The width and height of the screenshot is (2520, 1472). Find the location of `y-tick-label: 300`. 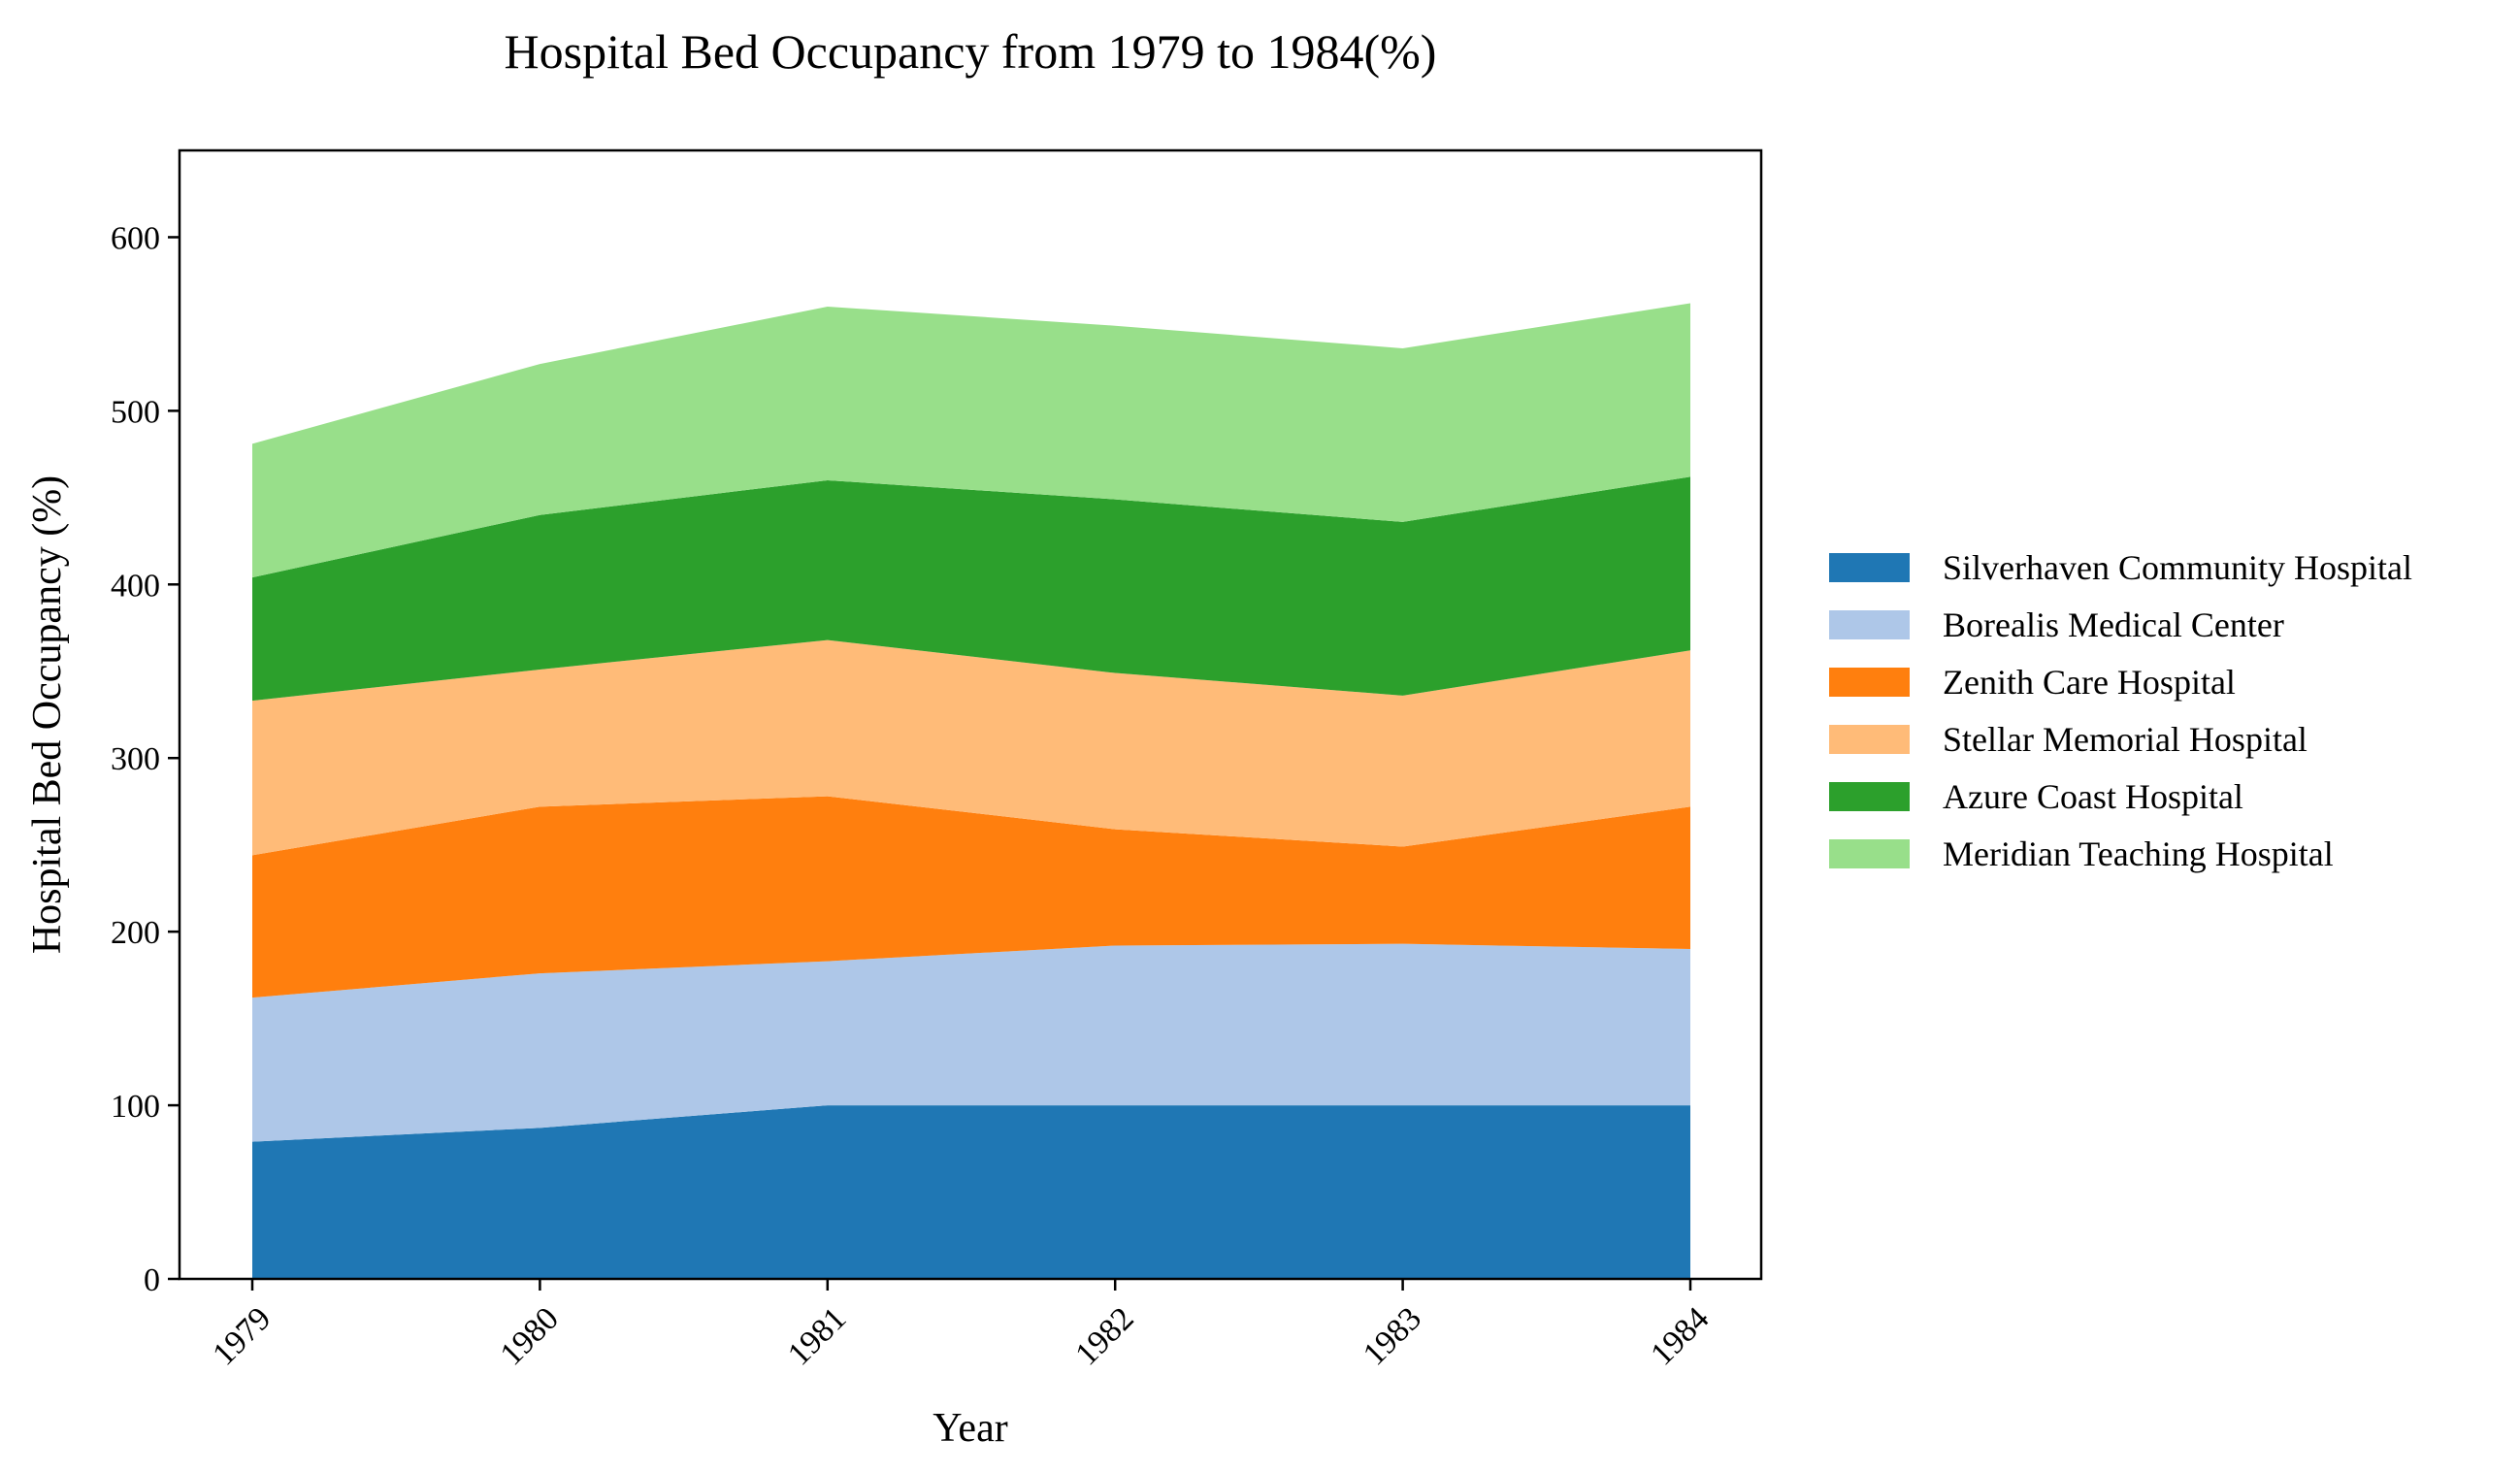

y-tick-label: 300 is located at coordinates (135, 759).